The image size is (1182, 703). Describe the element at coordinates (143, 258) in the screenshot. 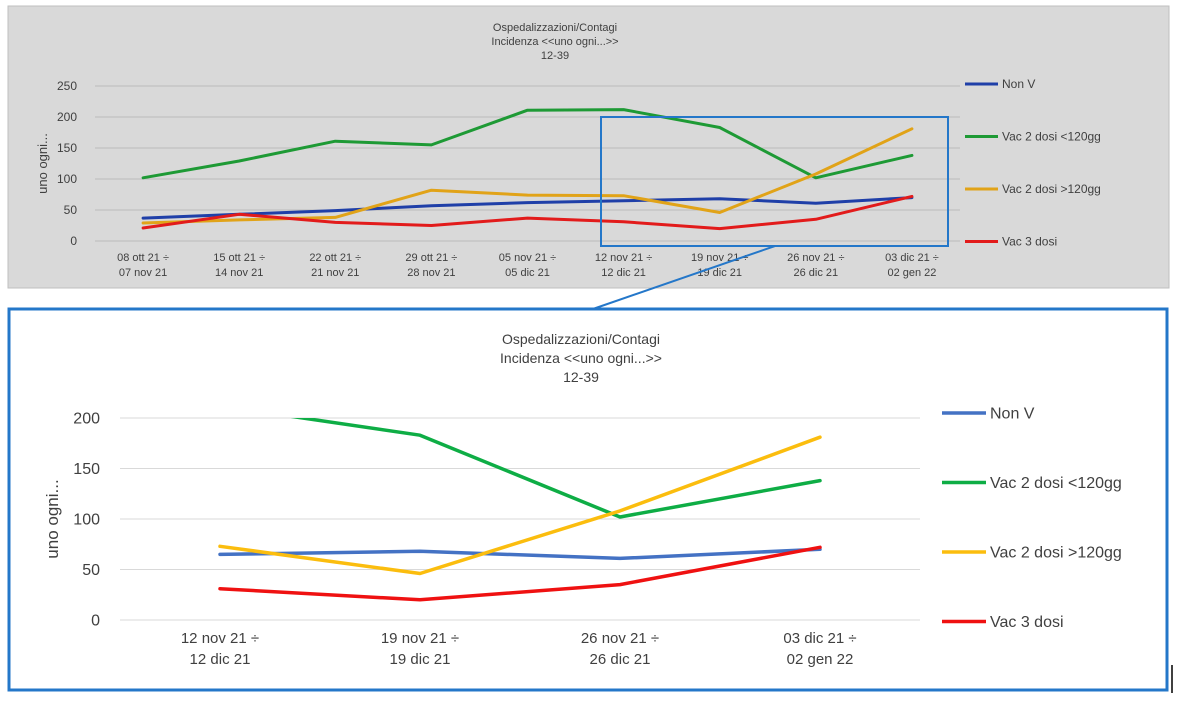

I see `x-tick-label: 08 ott 21 ÷` at that location.